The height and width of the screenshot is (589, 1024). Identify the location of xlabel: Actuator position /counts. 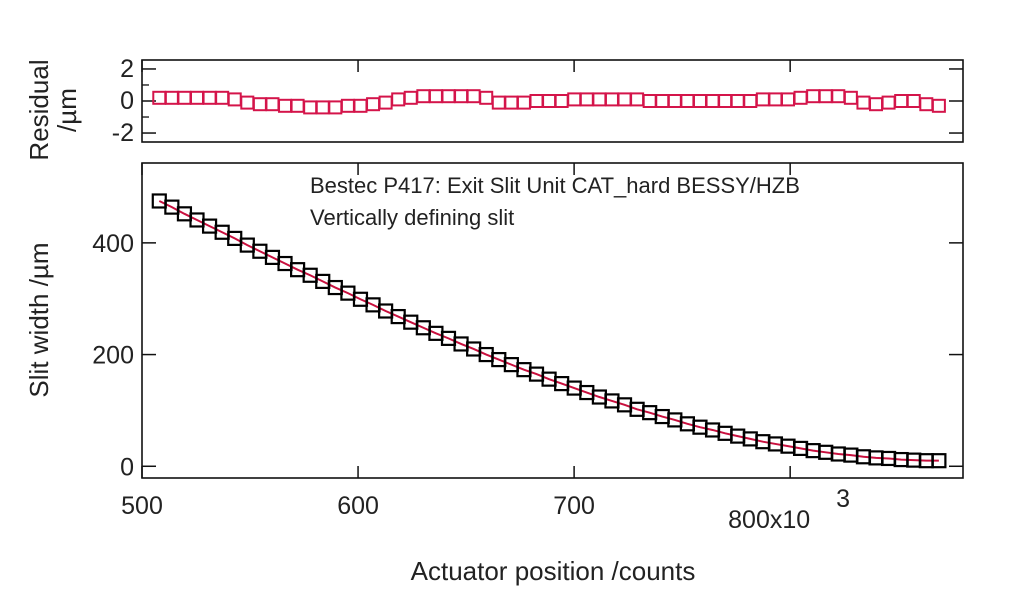
(553, 571).